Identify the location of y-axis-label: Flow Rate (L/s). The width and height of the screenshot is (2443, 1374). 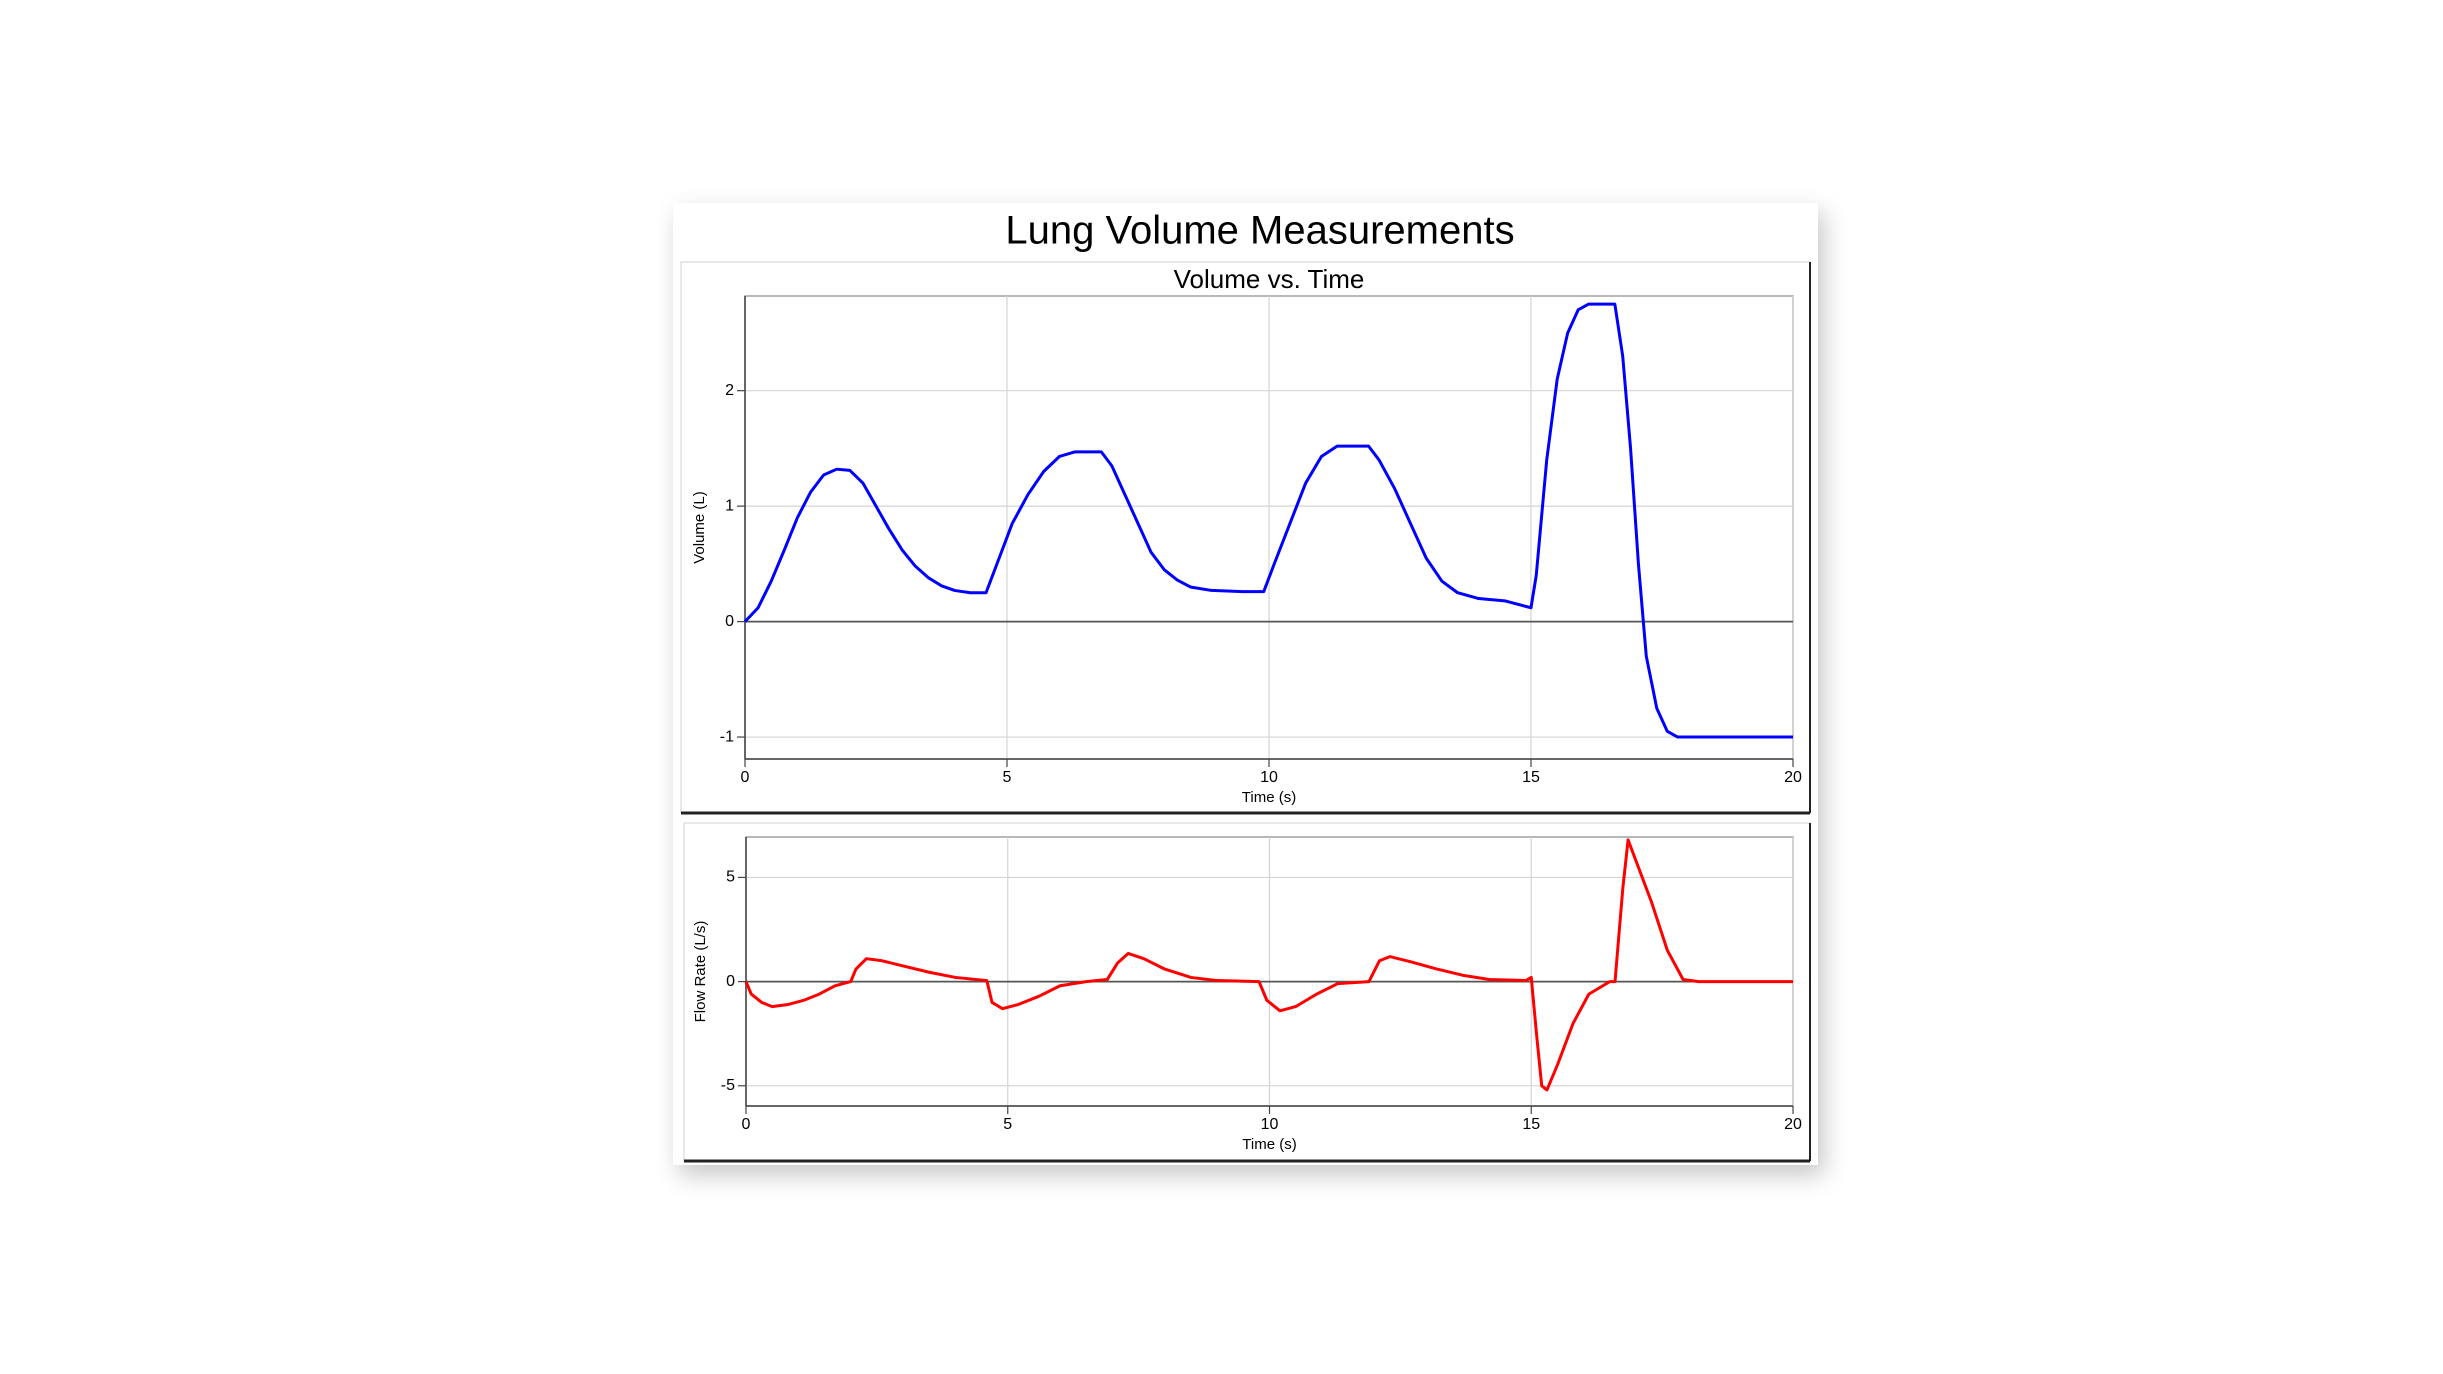
(700, 972).